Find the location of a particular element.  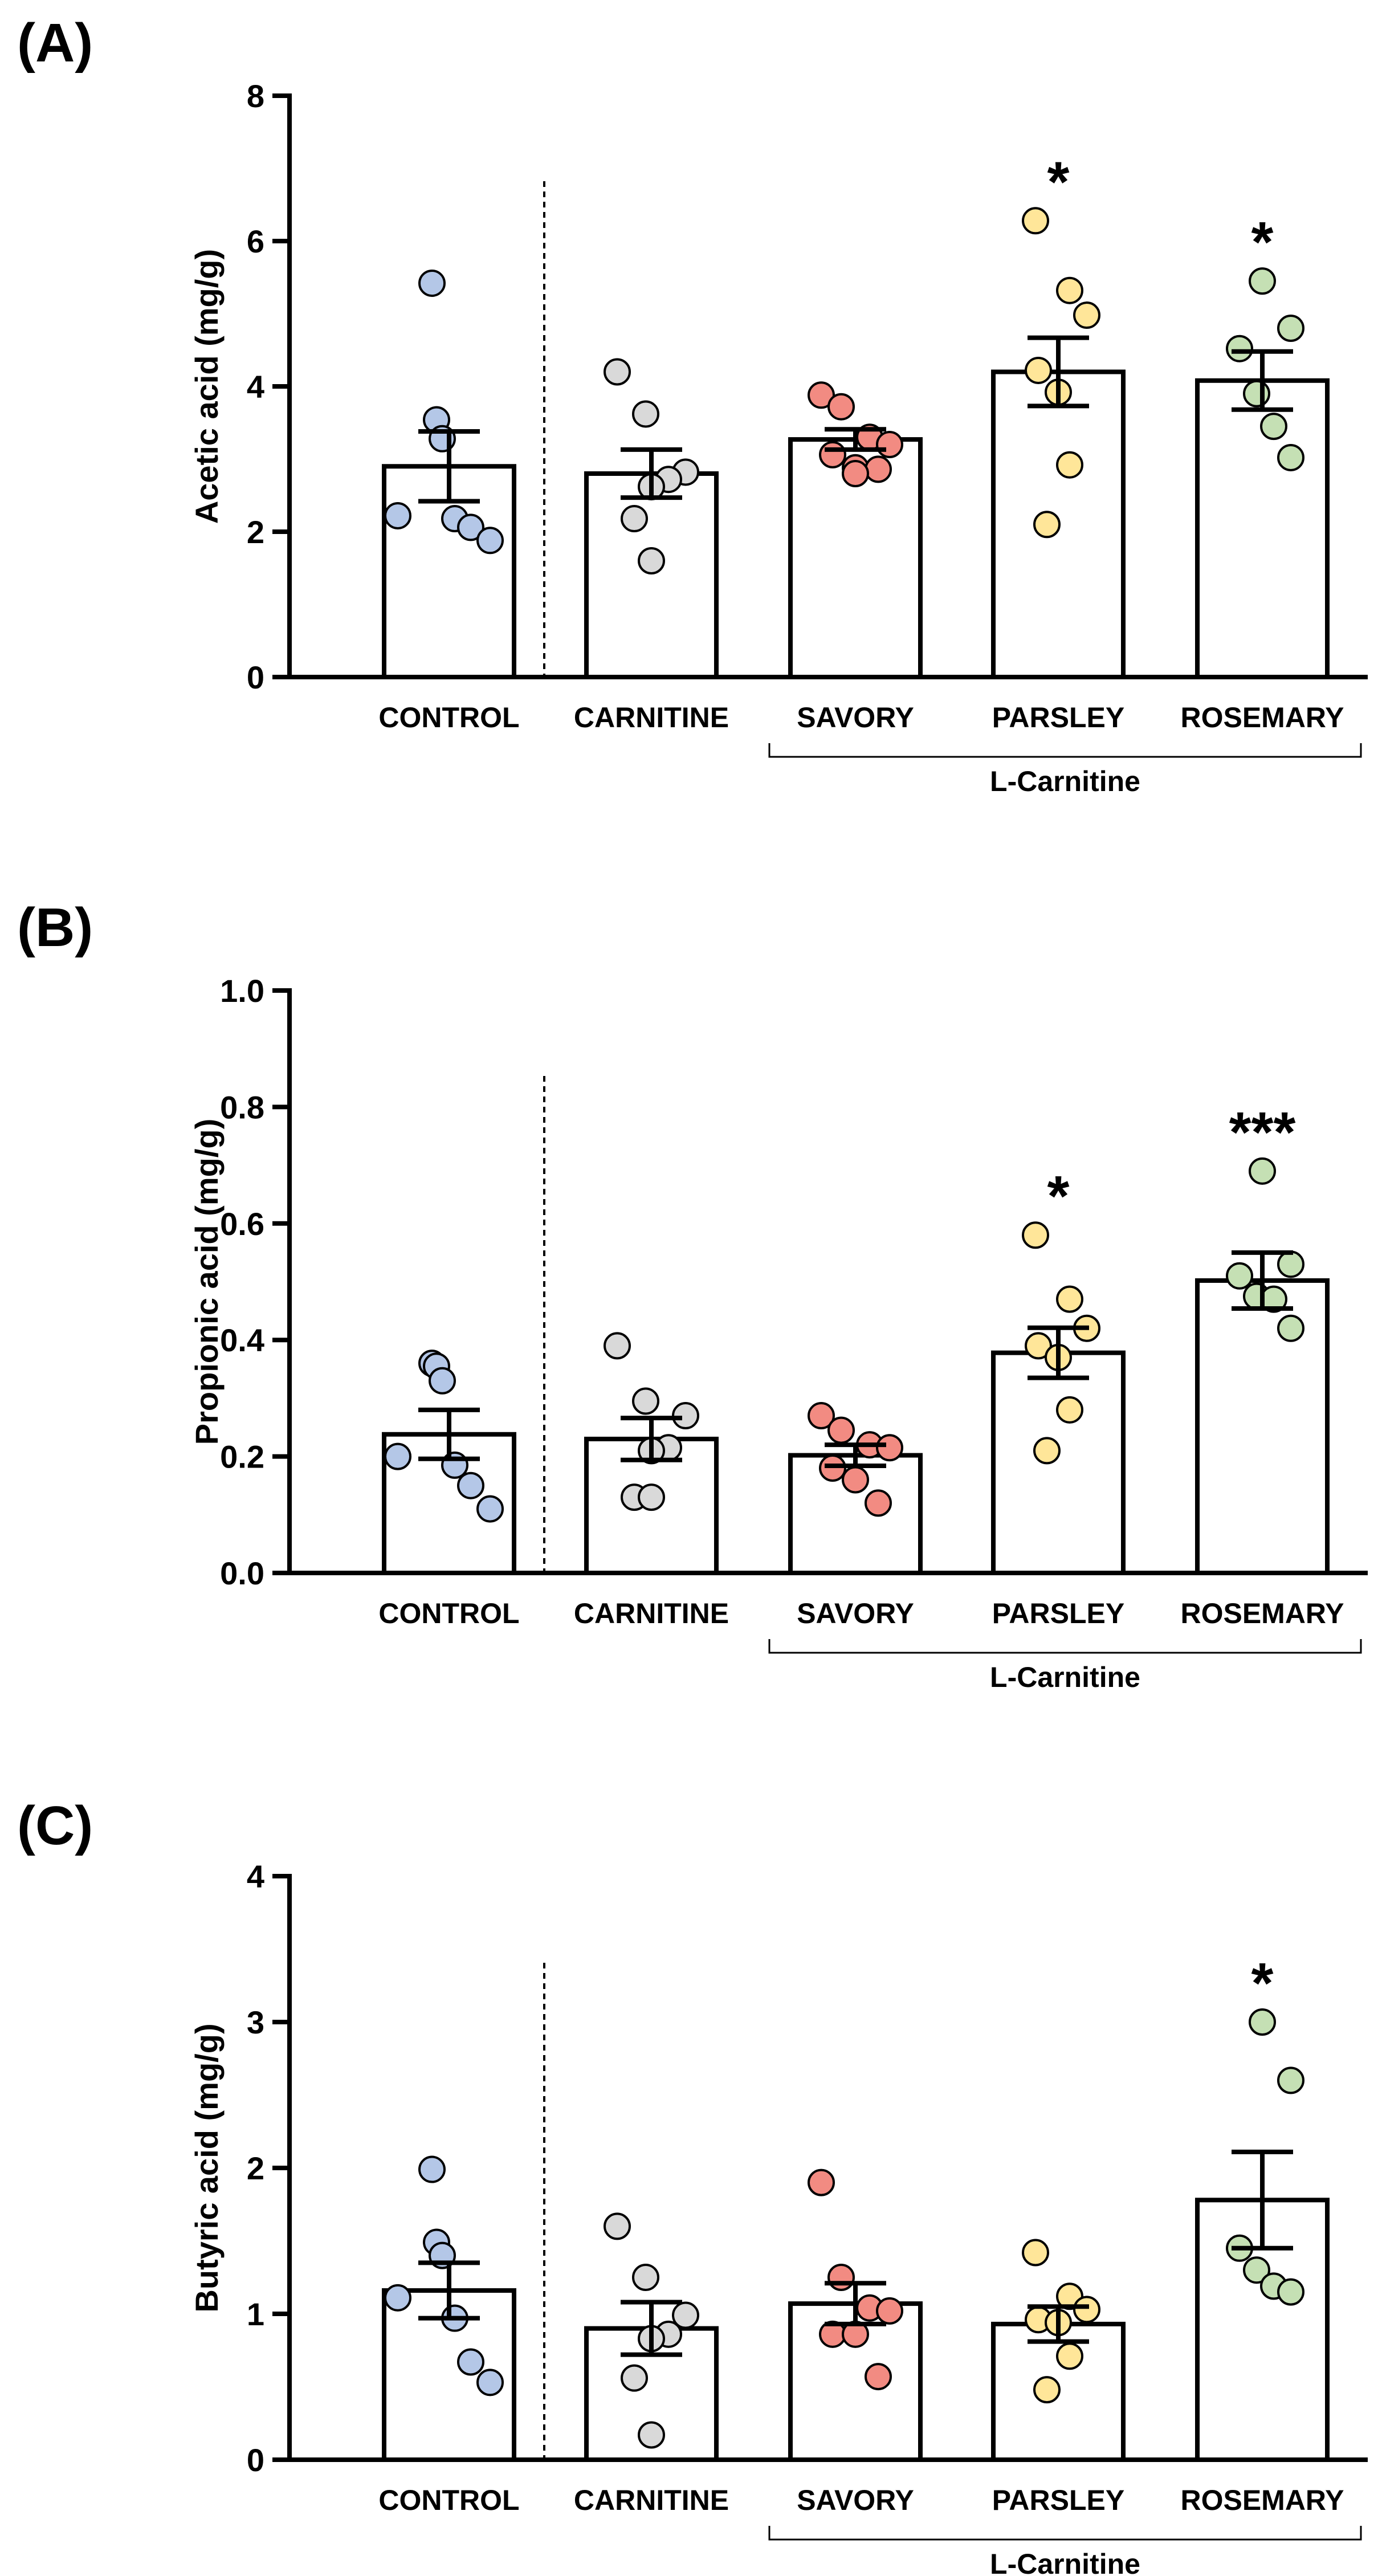

y-axis-title: Propionic acid (mg/g) is located at coordinates (207, 1282).